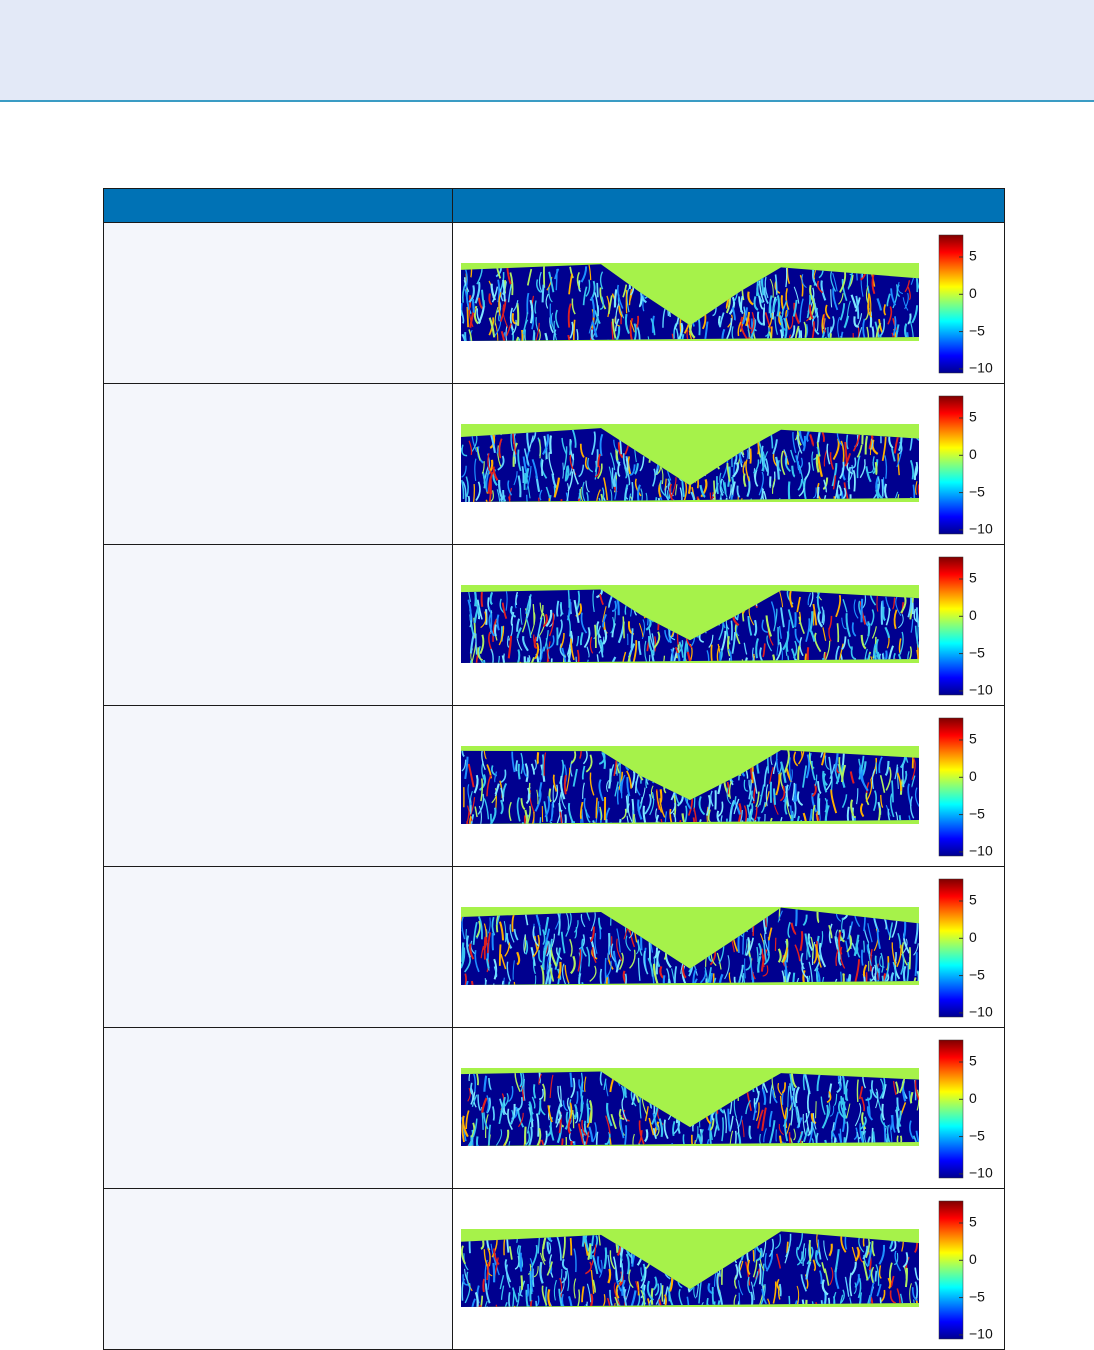 This screenshot has width=1094, height=1350. Describe the element at coordinates (977, 1296) in the screenshot. I see `colorbar-label: −5` at that location.